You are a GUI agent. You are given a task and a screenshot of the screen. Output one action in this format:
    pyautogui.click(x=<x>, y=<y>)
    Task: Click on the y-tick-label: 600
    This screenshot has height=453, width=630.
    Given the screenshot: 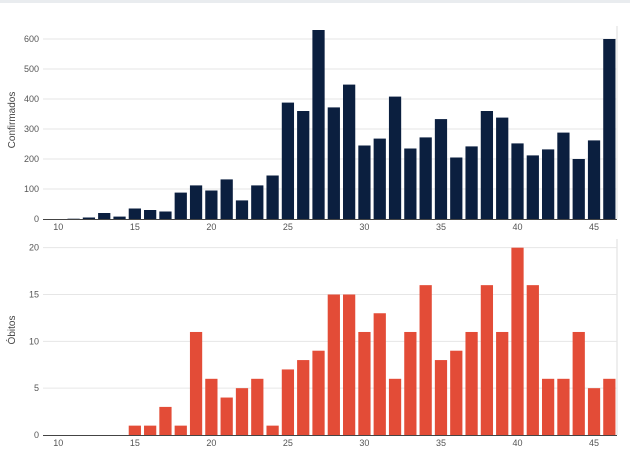 What is the action you would take?
    pyautogui.click(x=31, y=39)
    